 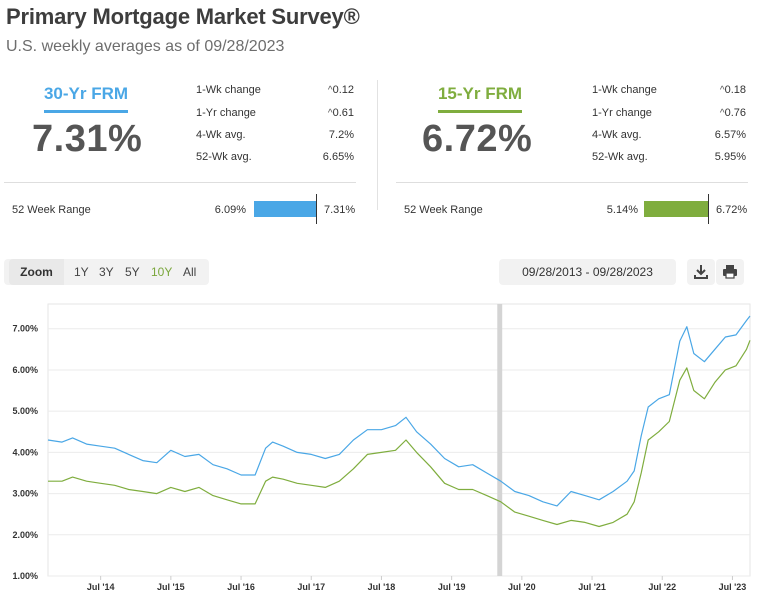 What do you see at coordinates (87, 139) in the screenshot?
I see `frm30-rate: 7.31%` at bounding box center [87, 139].